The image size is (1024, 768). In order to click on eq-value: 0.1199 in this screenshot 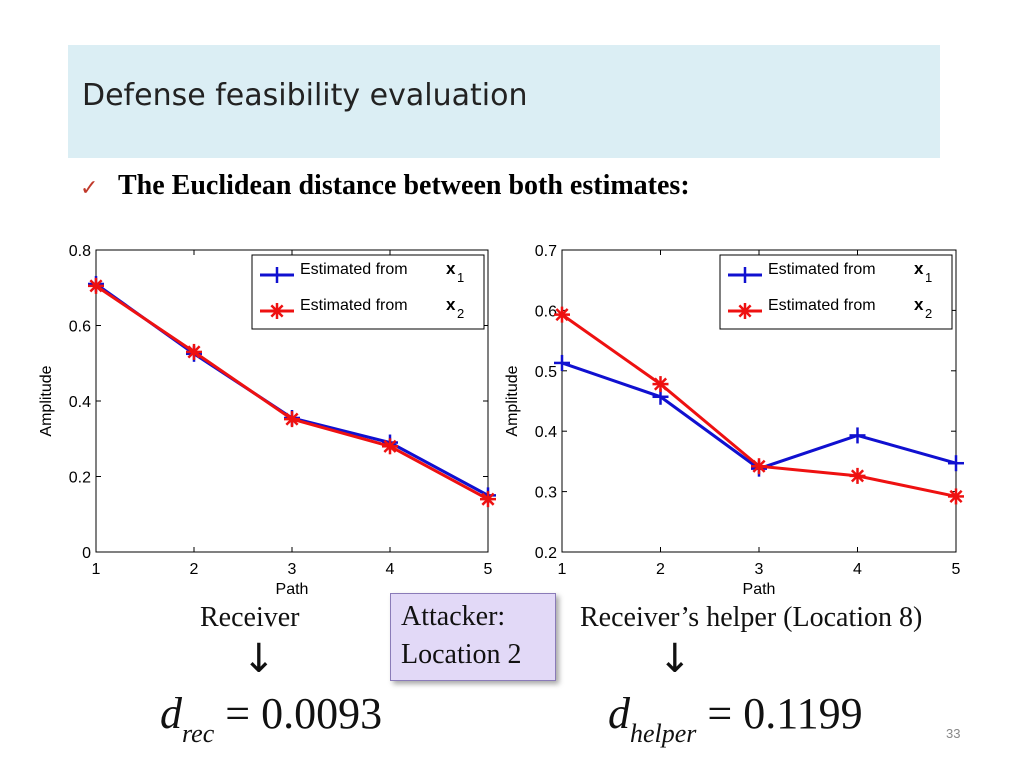, I will do `click(803, 713)`.